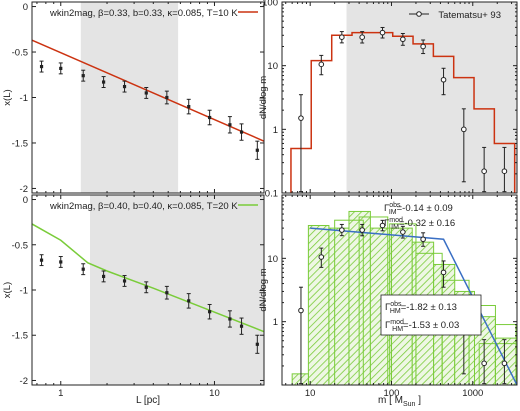 The width and height of the screenshot is (520, 411). Describe the element at coordinates (399, 401) in the screenshot. I see `x-axis-label: m [ MSun ]` at that location.